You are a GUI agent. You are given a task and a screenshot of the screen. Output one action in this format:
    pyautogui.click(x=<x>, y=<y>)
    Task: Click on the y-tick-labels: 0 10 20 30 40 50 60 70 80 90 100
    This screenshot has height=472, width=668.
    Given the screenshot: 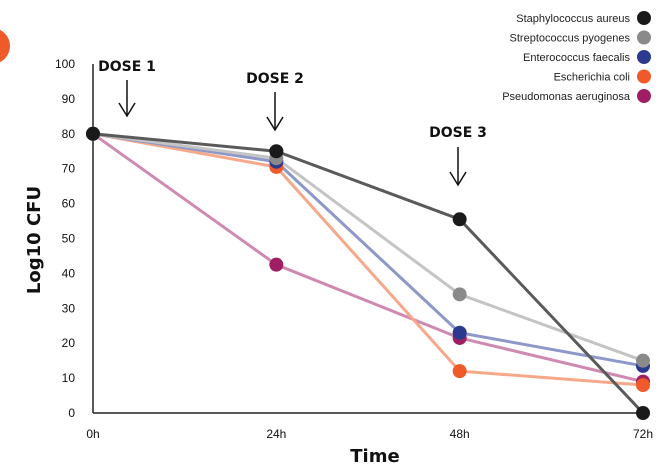 What is the action you would take?
    pyautogui.click(x=65, y=238)
    